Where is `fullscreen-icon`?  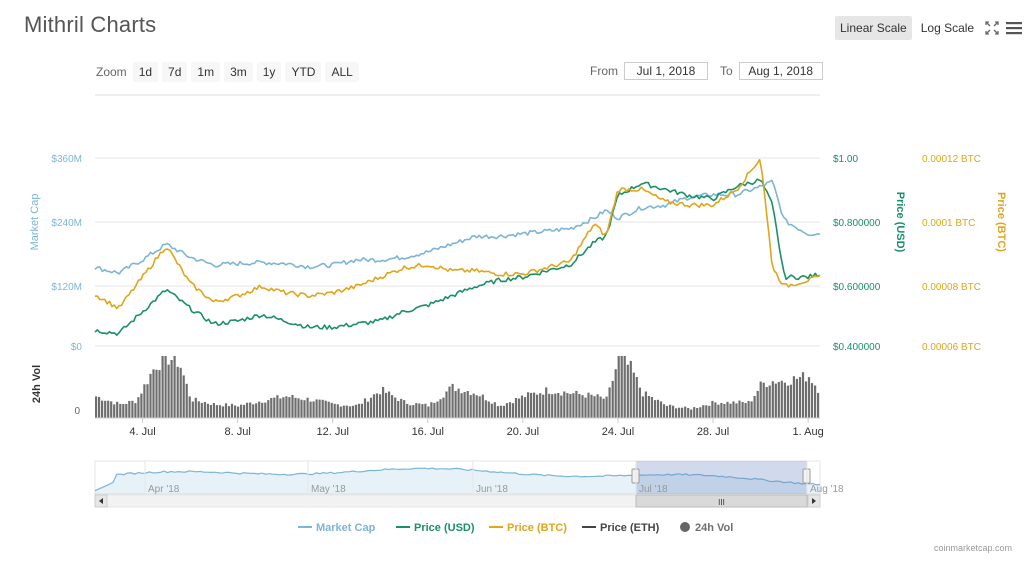 fullscreen-icon is located at coordinates (992, 28).